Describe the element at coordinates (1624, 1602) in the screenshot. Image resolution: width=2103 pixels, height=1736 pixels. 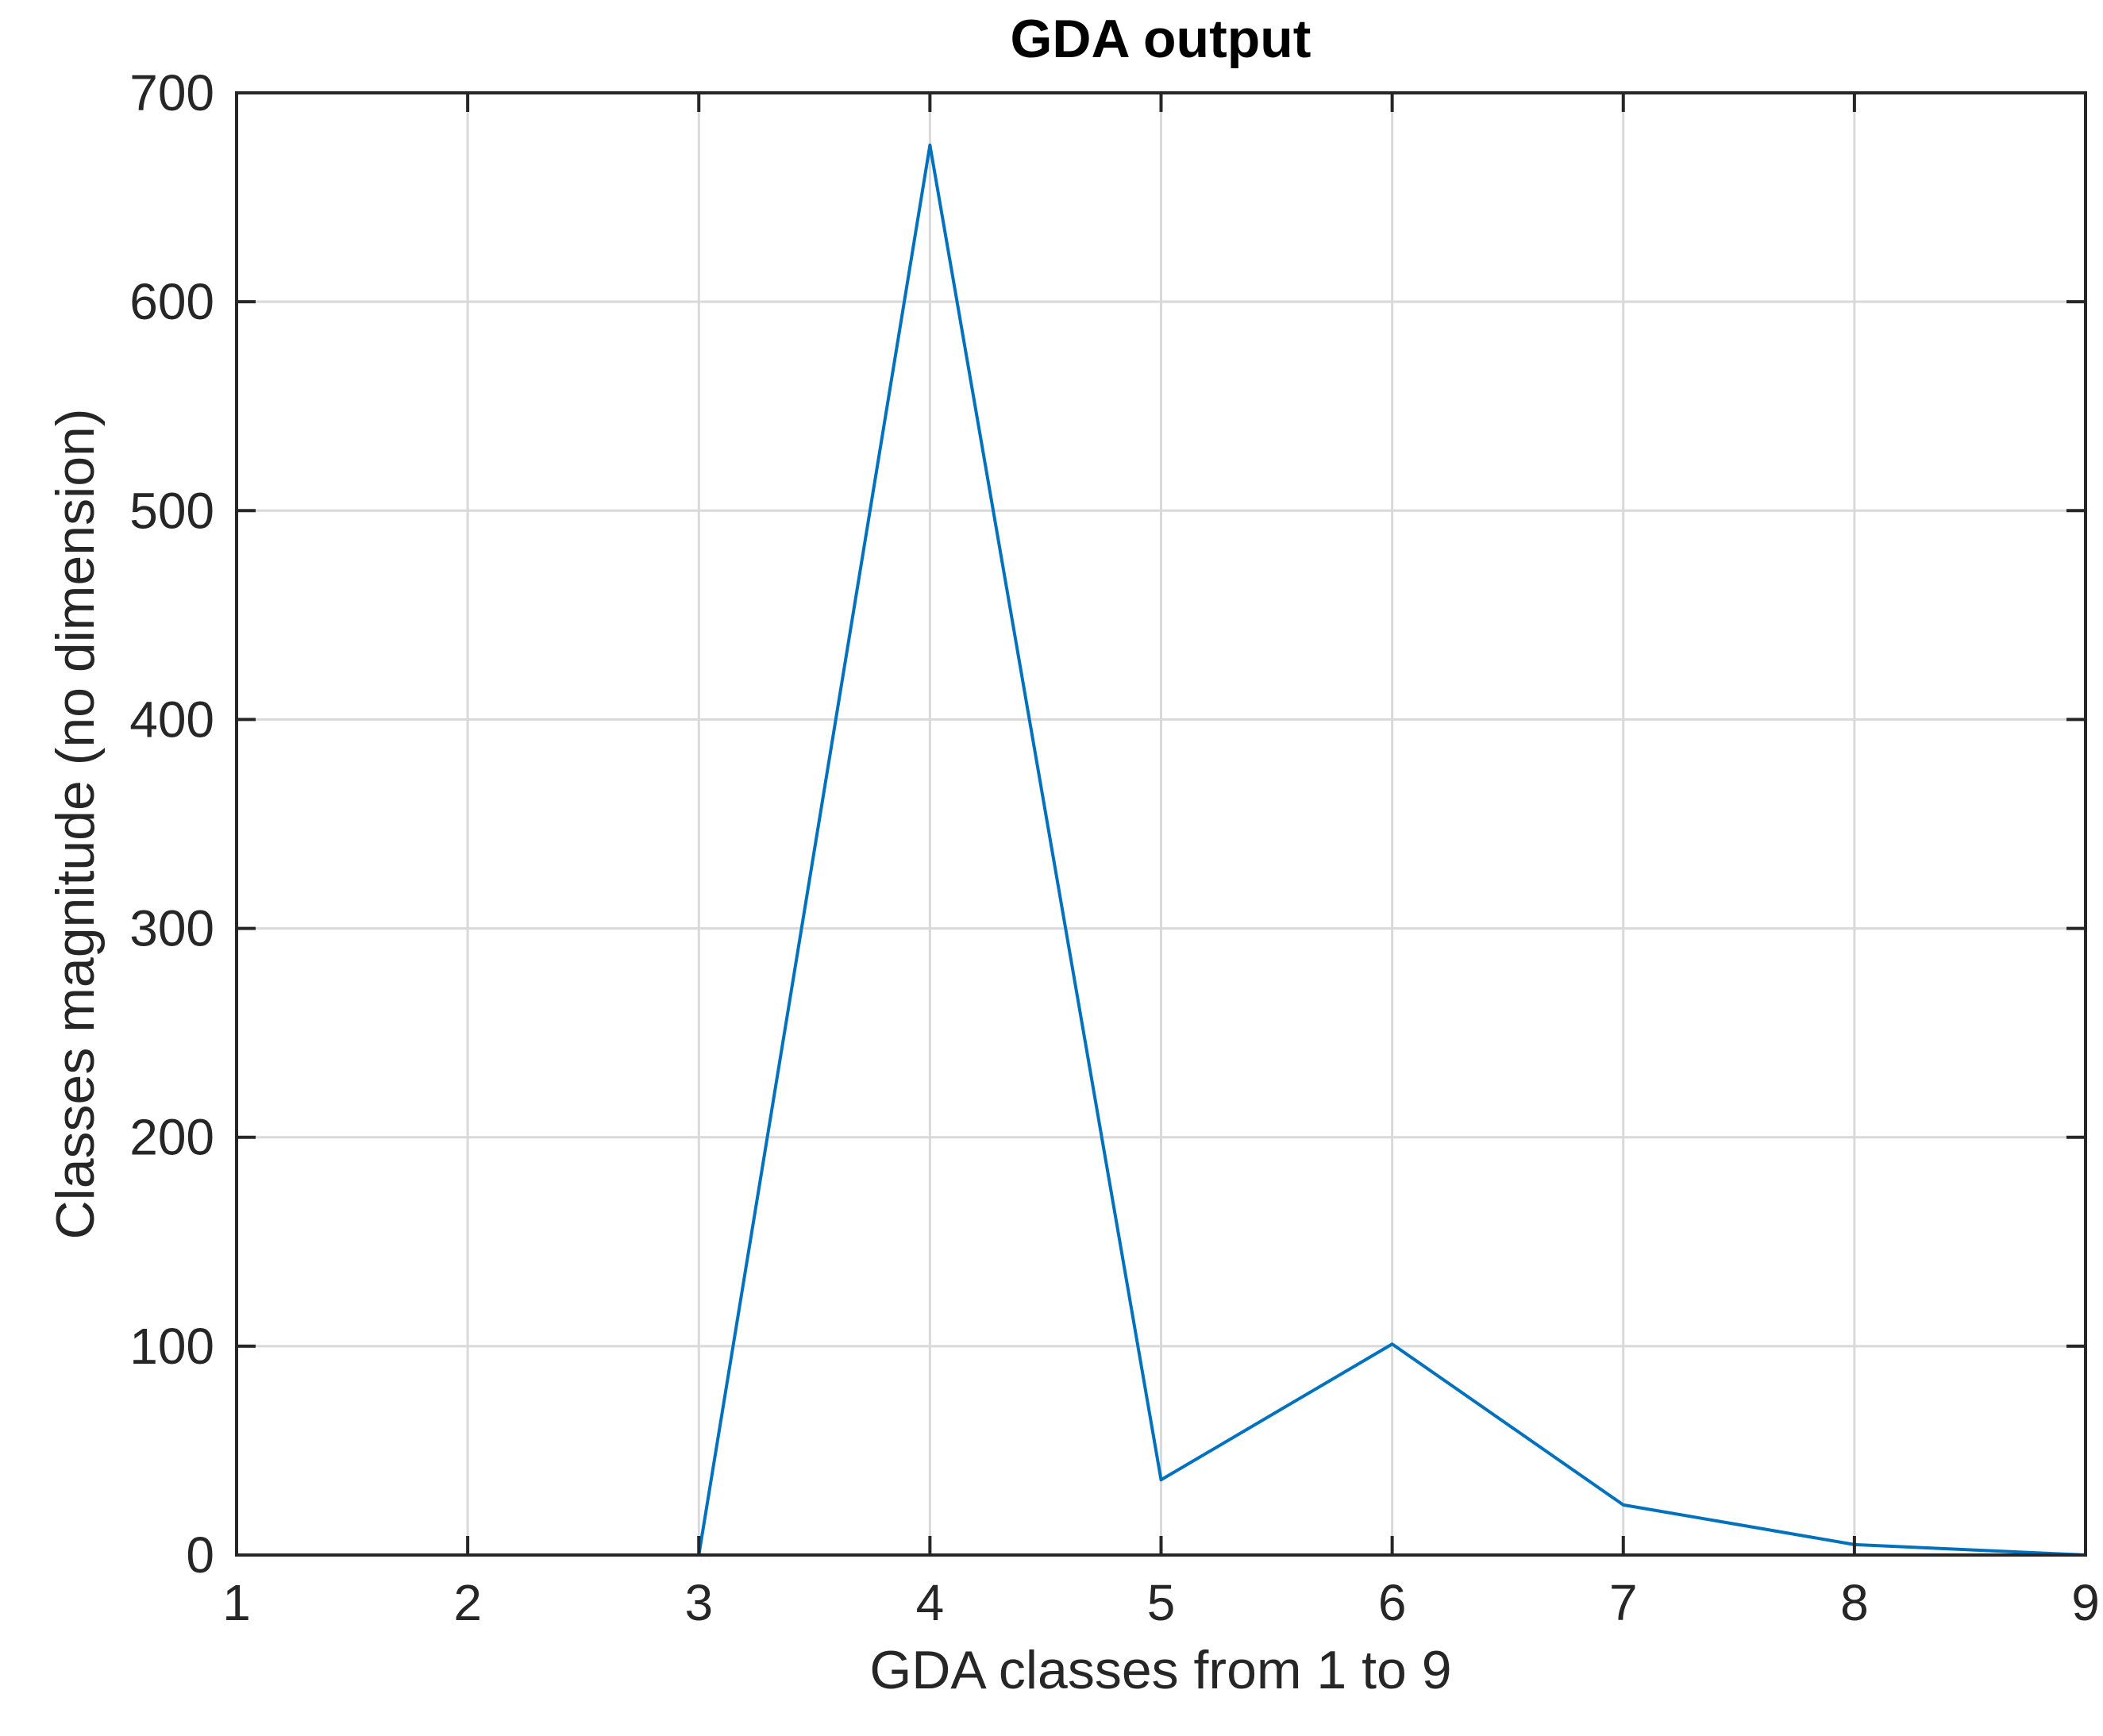
I see `x-tick-label: 7` at that location.